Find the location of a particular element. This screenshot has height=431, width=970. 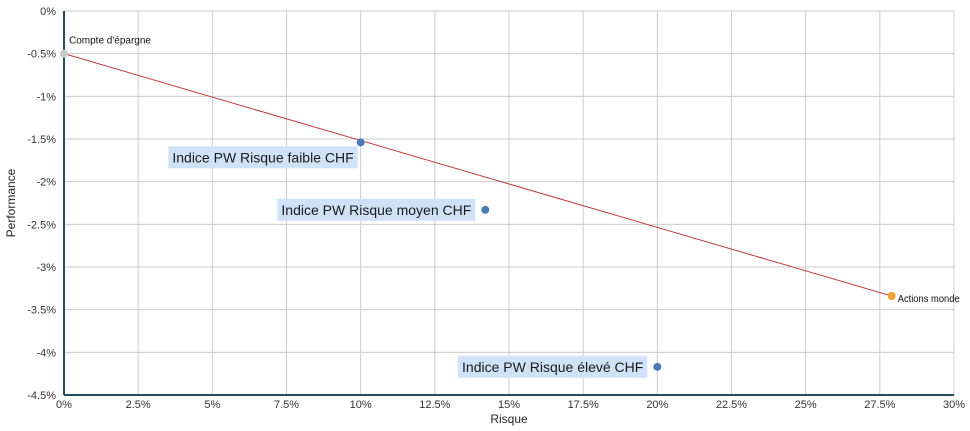

y-tick-label: -4.5% is located at coordinates (41, 396).